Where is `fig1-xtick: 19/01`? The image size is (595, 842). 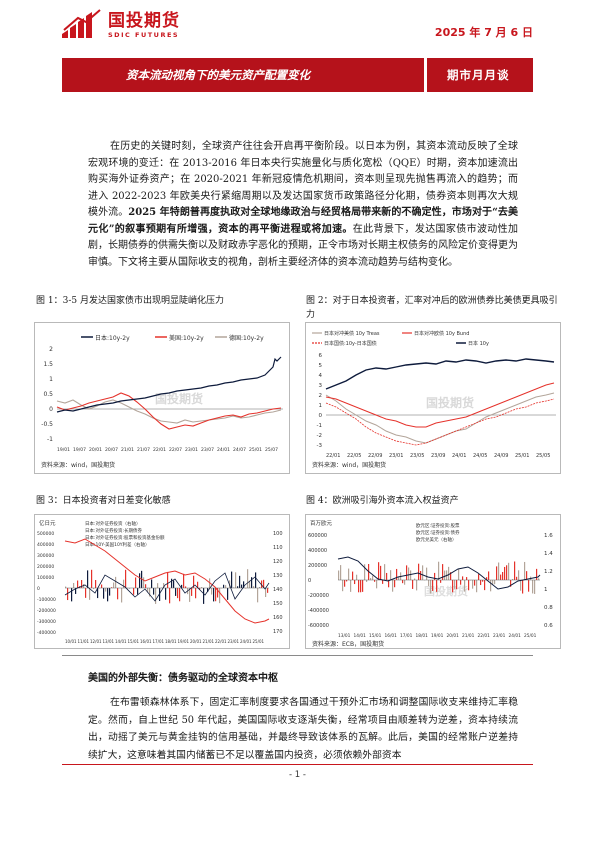
fig1-xtick: 19/01 is located at coordinates (63, 450).